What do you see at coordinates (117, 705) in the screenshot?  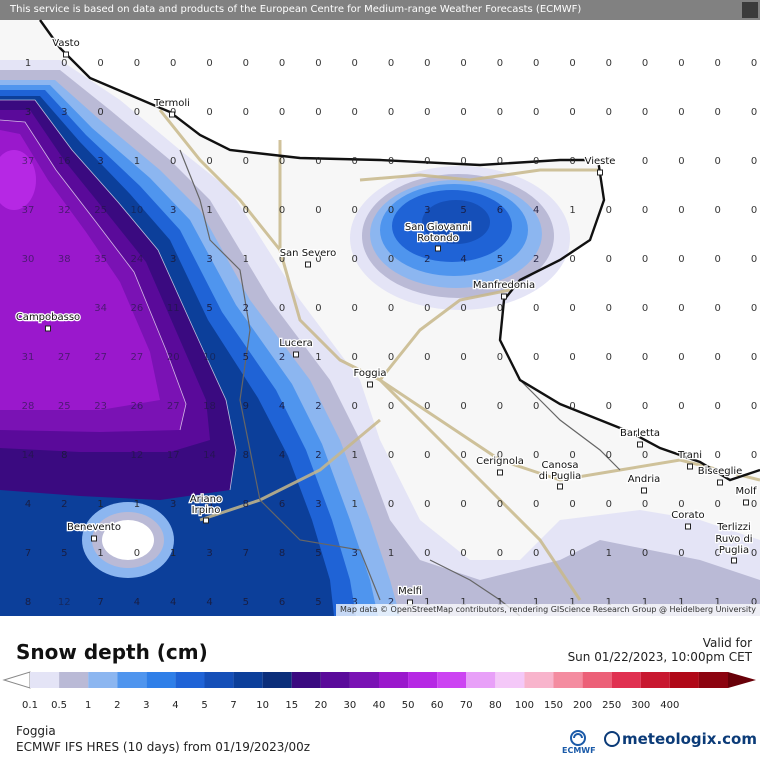 I see `legend-tick-label: 2` at bounding box center [117, 705].